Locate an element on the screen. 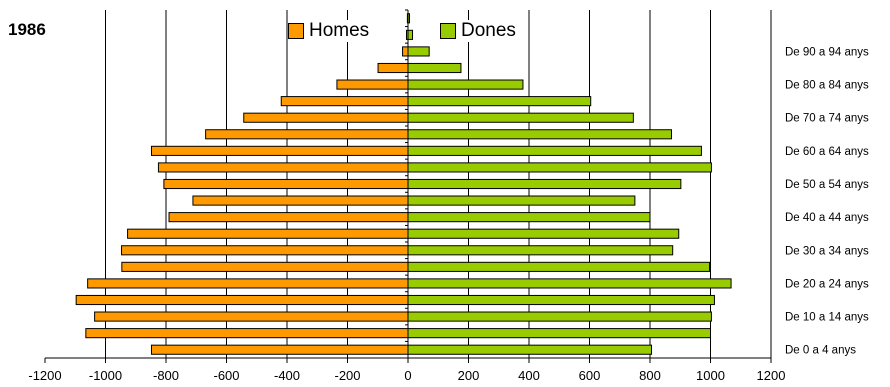  chart-title: 1986 is located at coordinates (27, 29).